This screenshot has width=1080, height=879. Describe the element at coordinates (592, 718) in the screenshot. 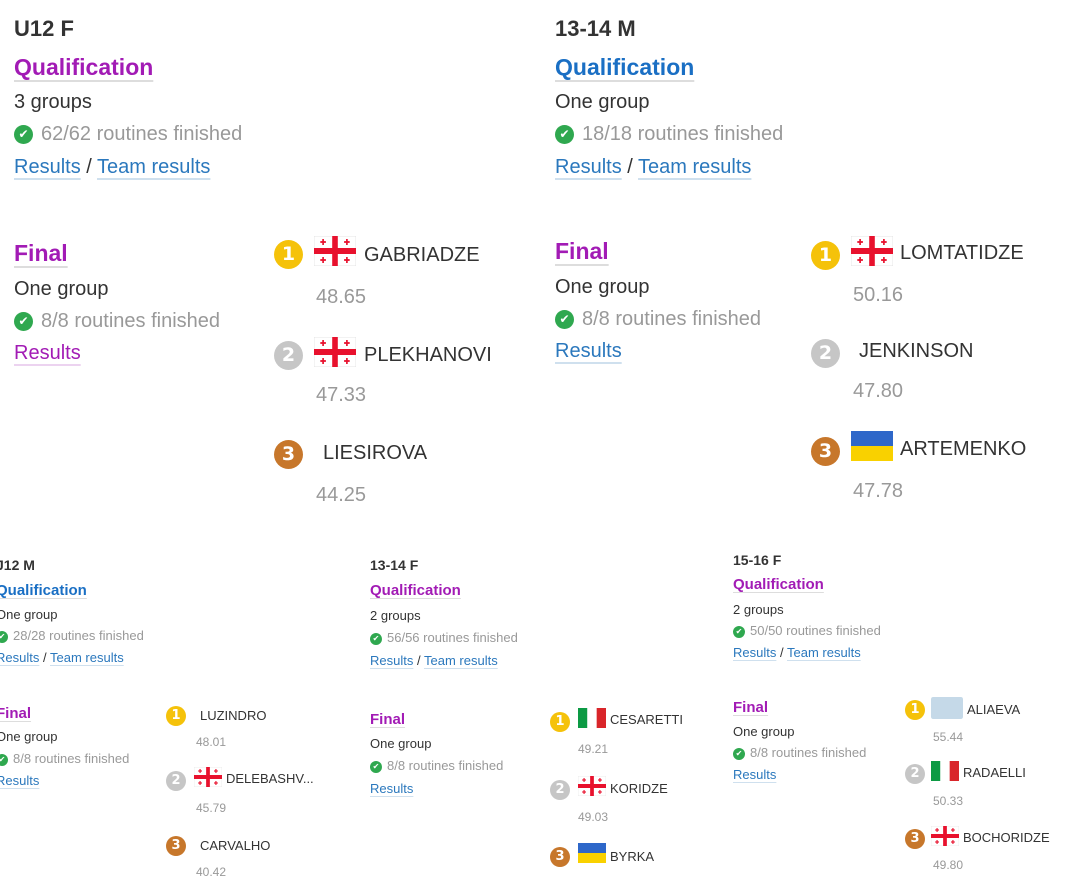

I see `italy-flag-icon` at that location.